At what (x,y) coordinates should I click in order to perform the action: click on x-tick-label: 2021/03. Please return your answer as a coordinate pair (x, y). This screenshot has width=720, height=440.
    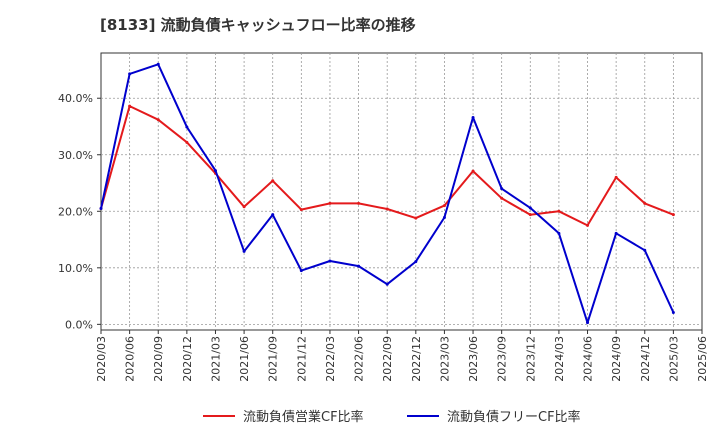
    Looking at the image, I should click on (215, 359).